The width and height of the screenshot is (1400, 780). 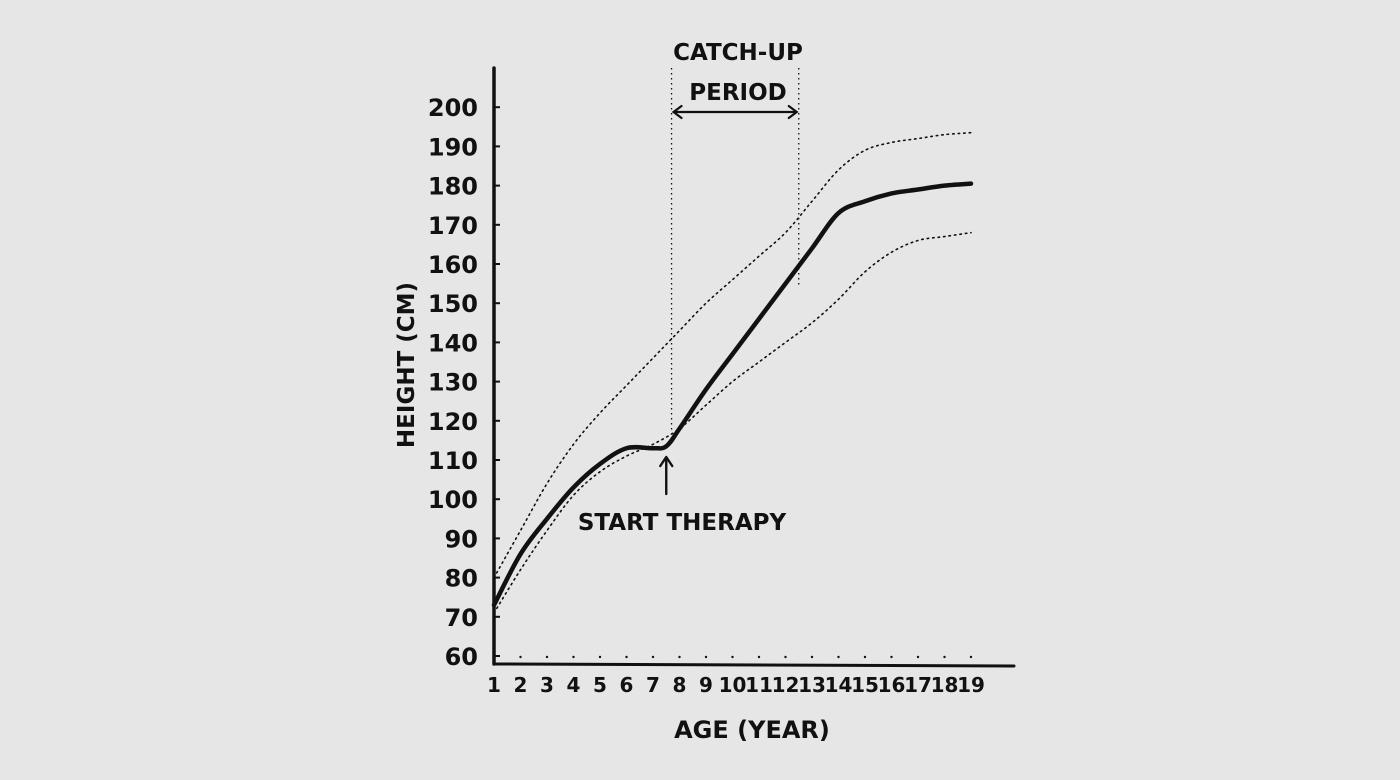 What do you see at coordinates (453, 422) in the screenshot?
I see `y-tick-label: 120` at bounding box center [453, 422].